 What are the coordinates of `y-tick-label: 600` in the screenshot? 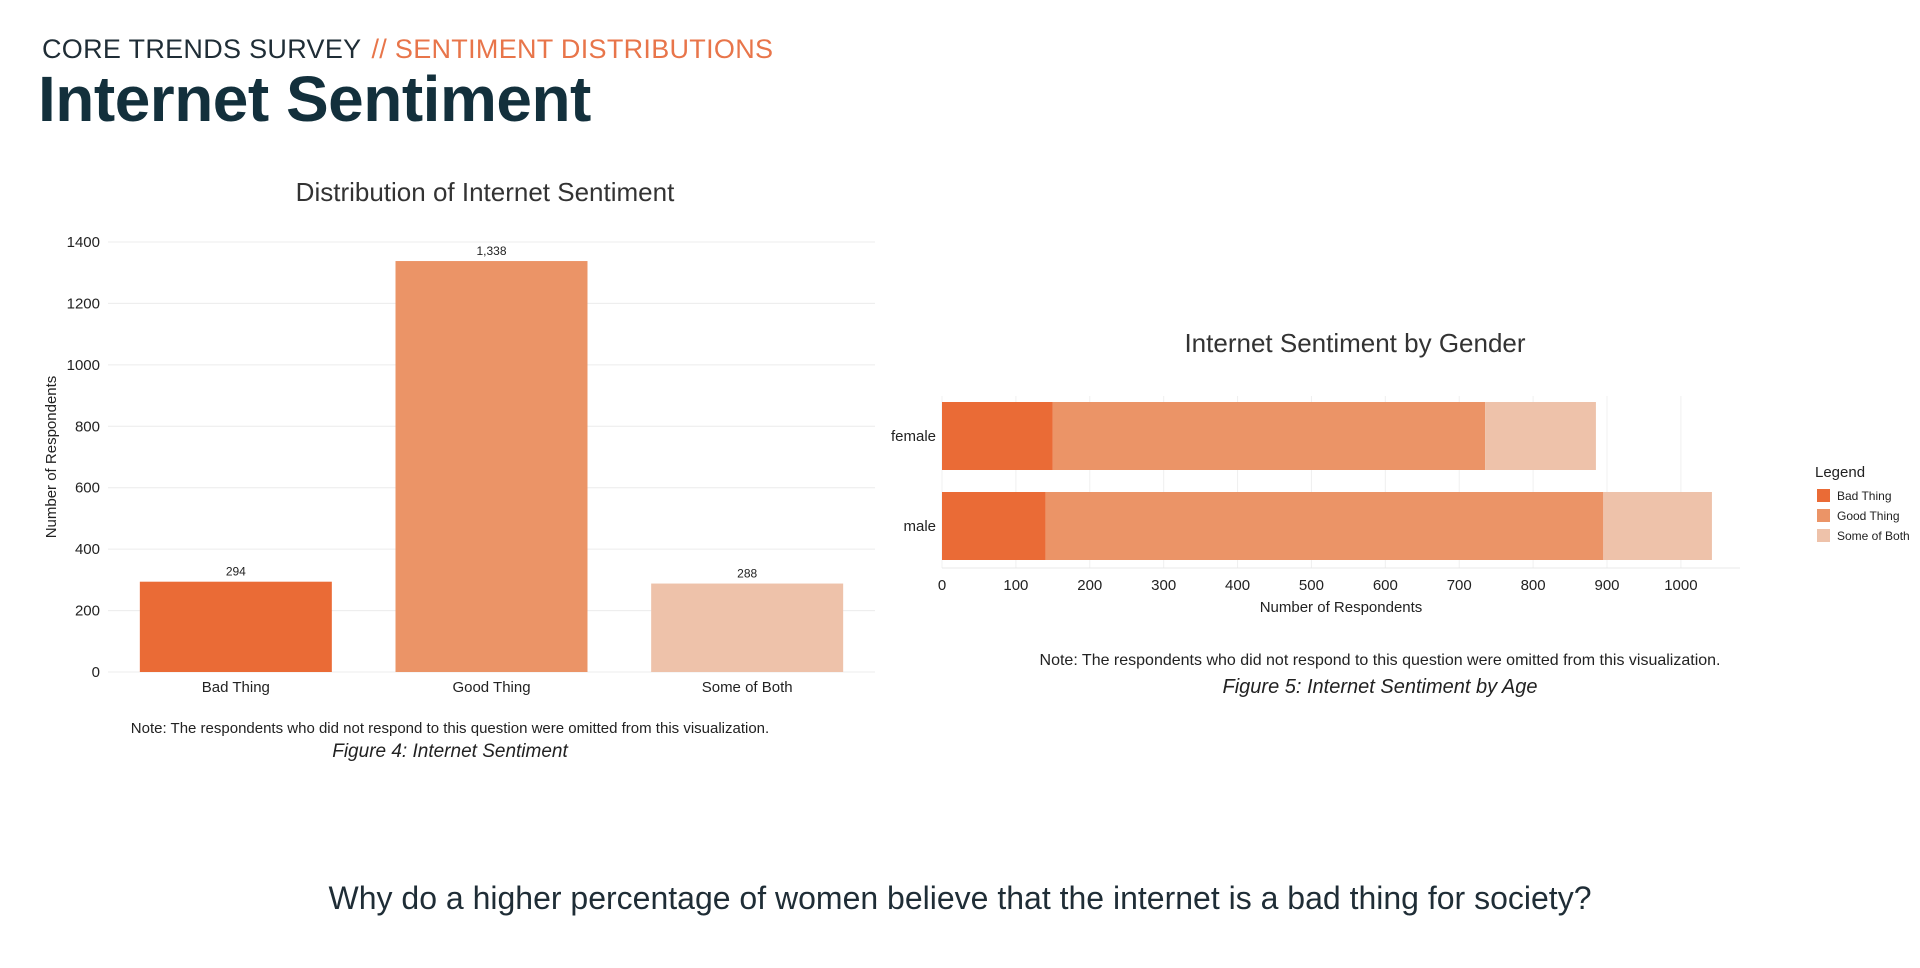 It's located at (87, 488).